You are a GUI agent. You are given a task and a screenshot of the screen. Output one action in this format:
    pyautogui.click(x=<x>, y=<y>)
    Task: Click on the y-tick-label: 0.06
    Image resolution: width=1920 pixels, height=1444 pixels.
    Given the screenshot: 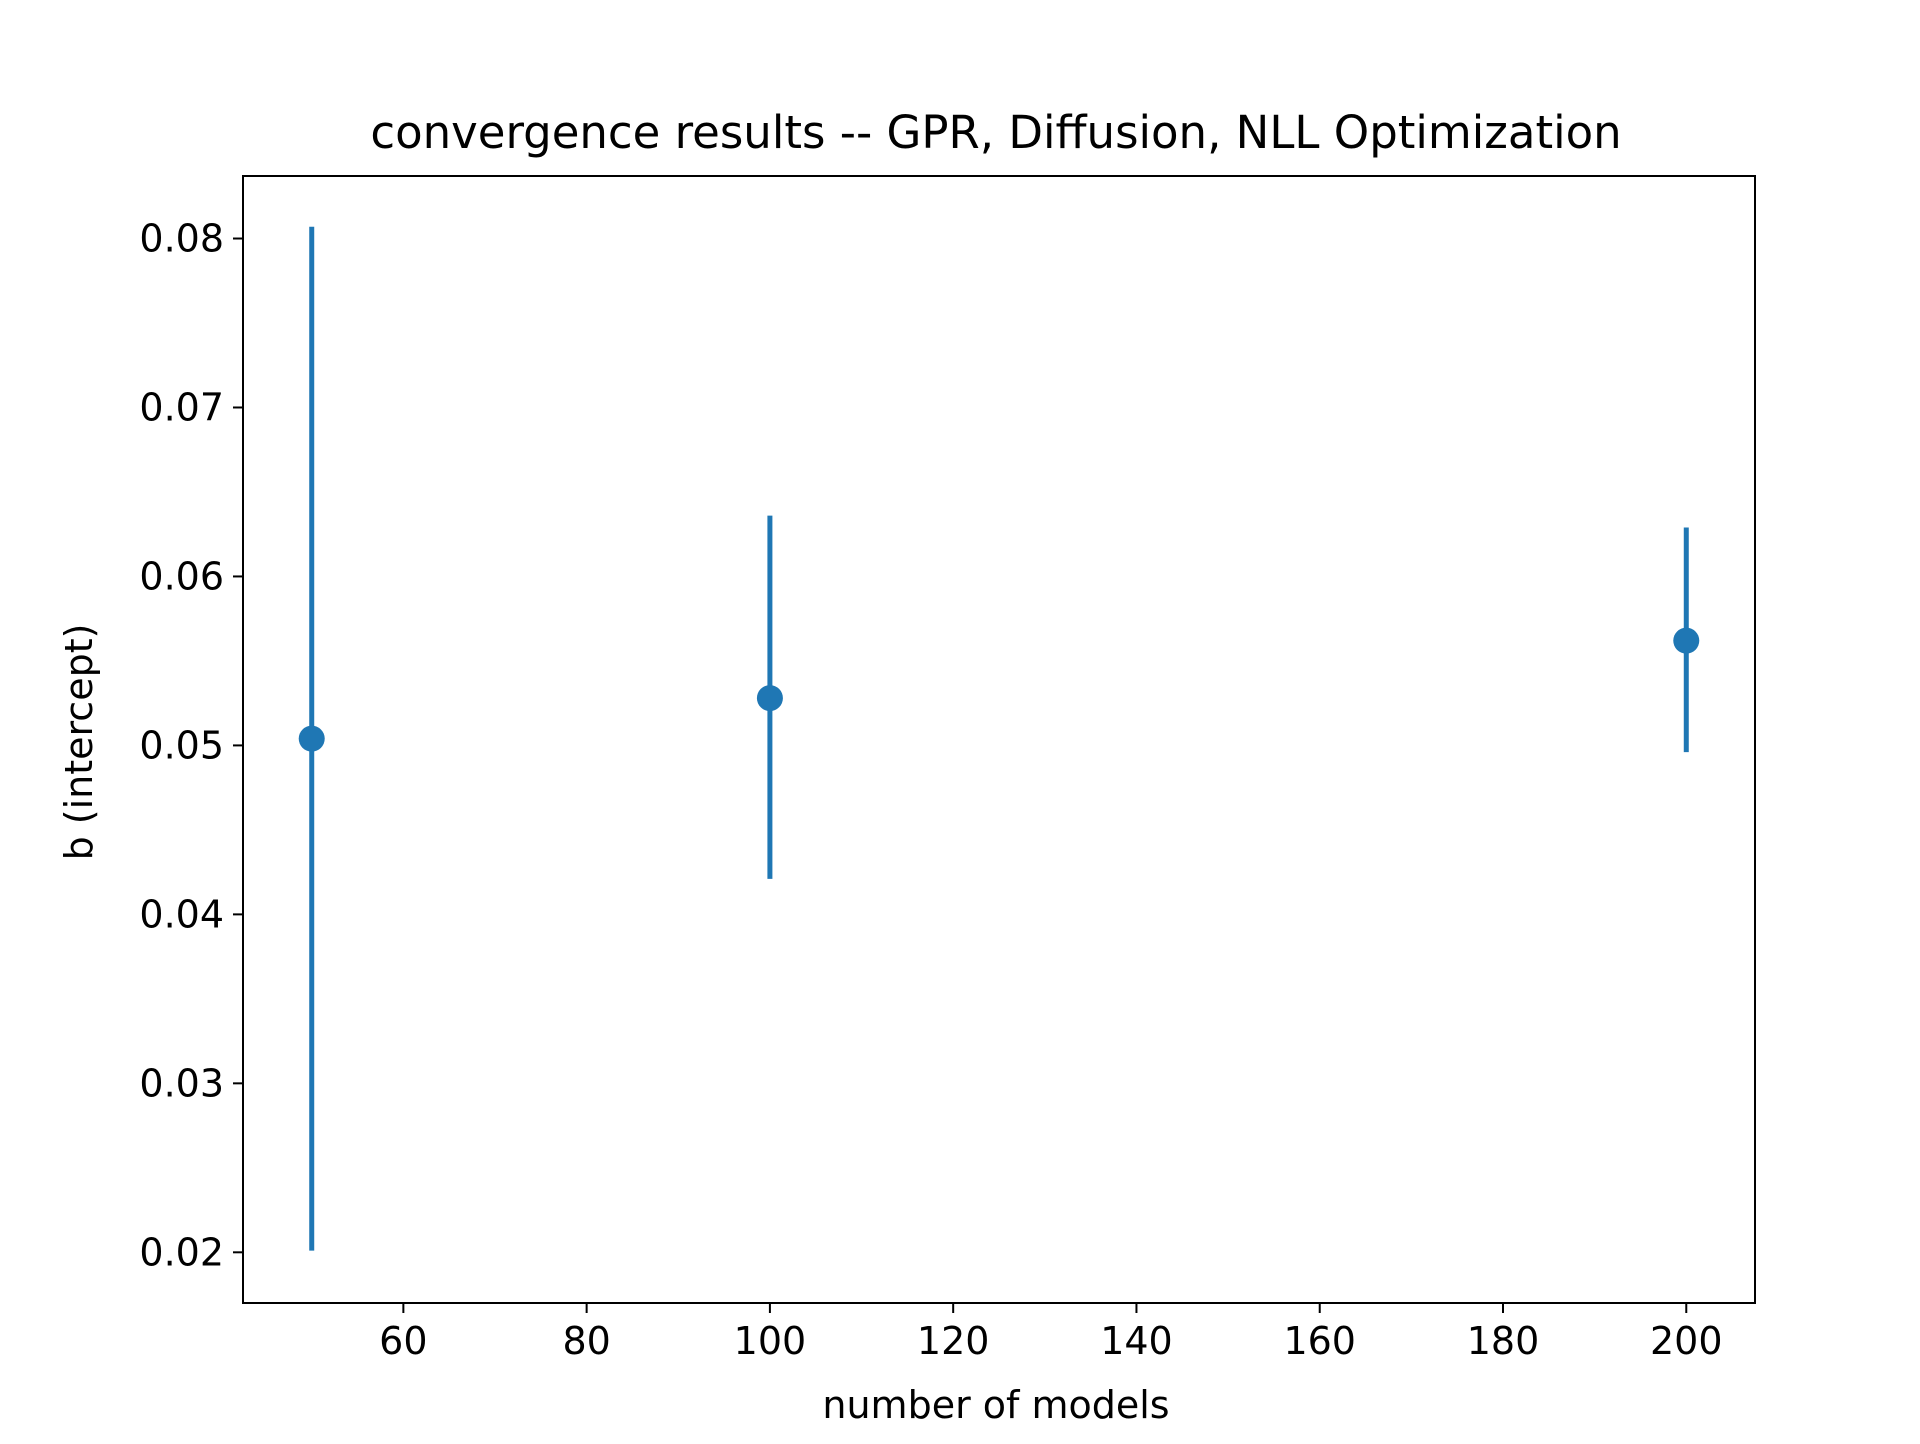 What is the action you would take?
    pyautogui.click(x=181, y=576)
    